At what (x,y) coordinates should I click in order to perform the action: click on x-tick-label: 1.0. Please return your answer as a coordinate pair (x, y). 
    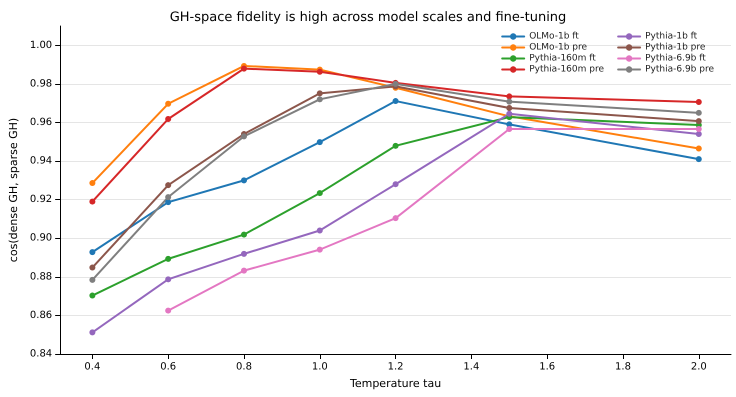
    Looking at the image, I should click on (320, 367).